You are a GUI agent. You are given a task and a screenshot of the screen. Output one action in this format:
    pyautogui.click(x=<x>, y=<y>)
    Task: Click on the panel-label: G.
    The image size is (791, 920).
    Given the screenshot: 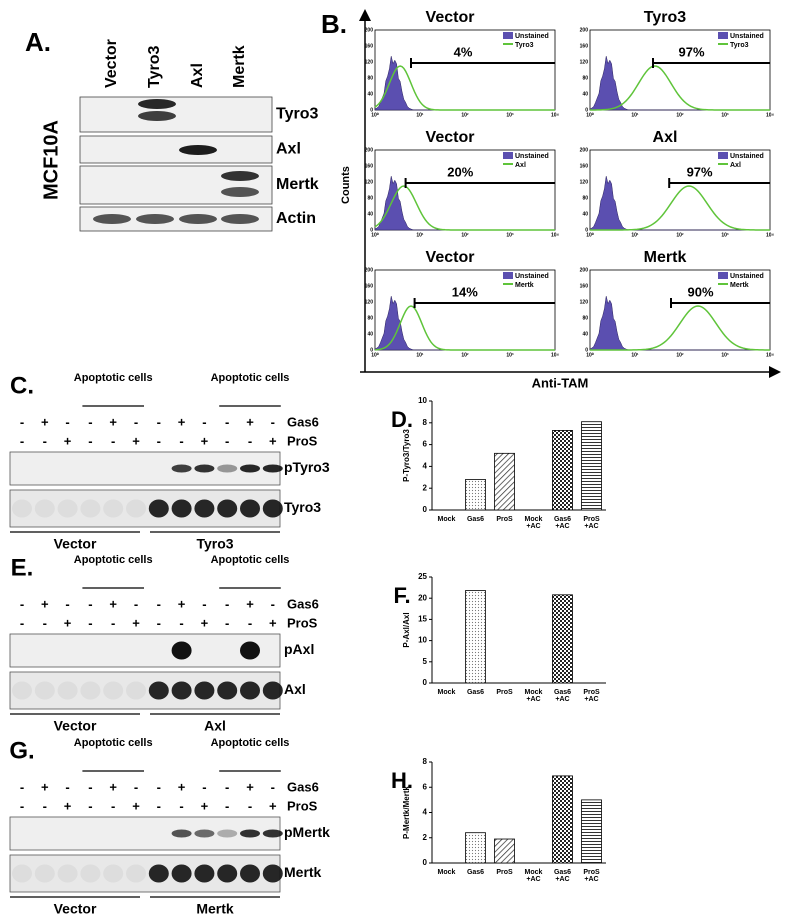 What is the action you would take?
    pyautogui.click(x=21, y=750)
    